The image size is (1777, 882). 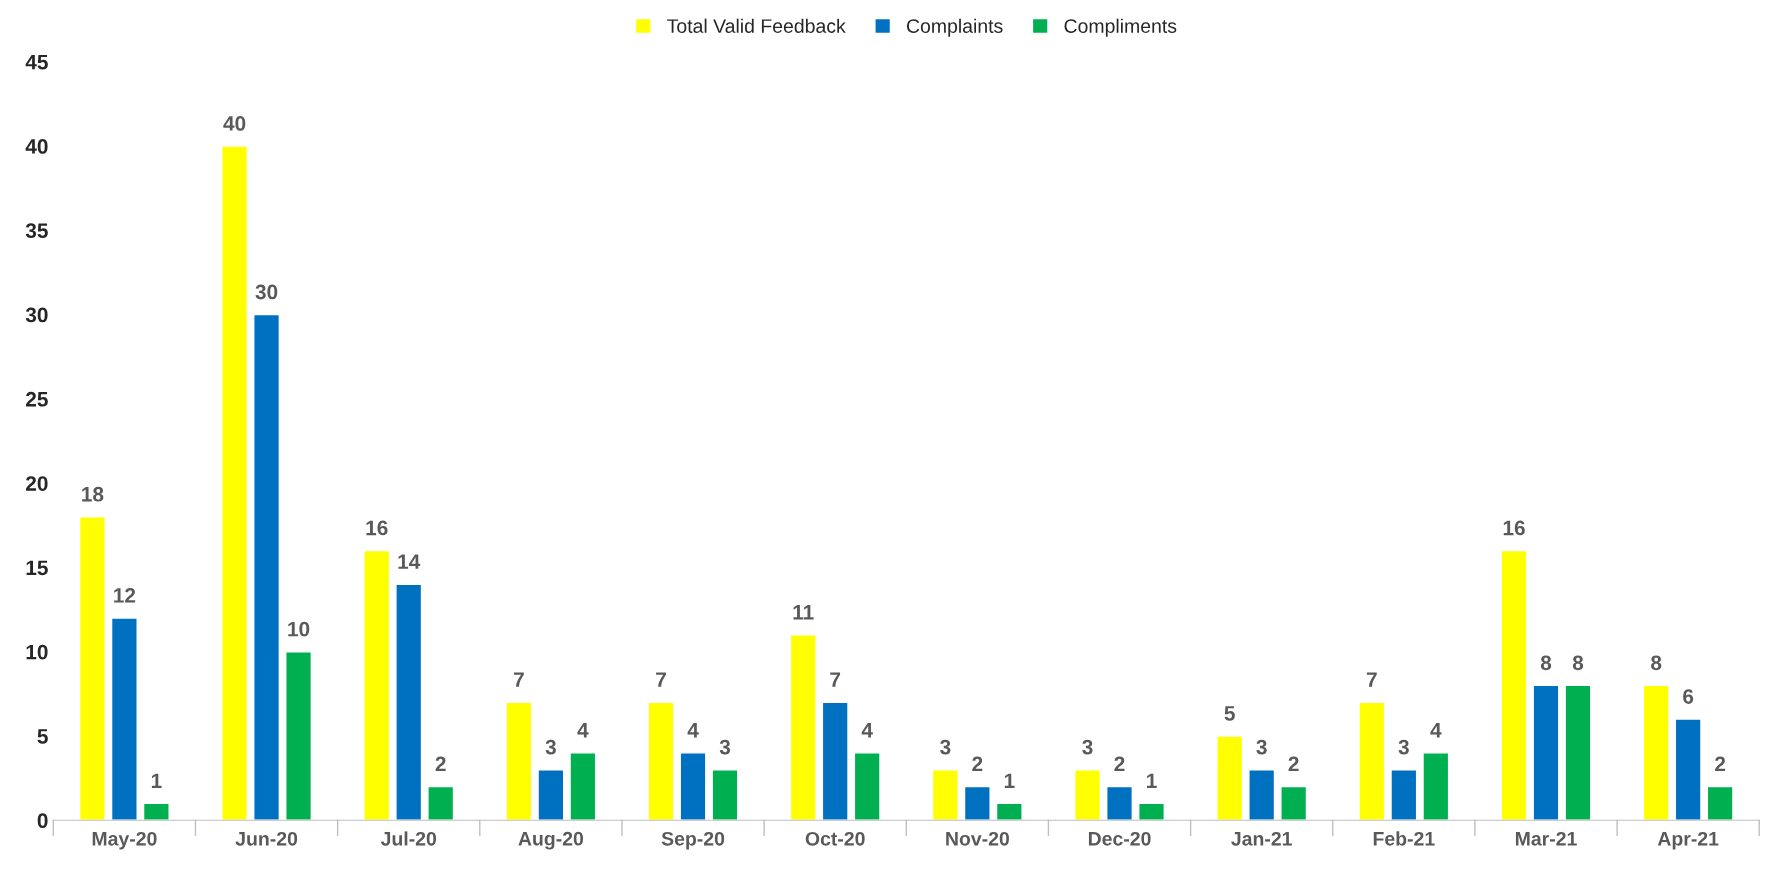 I want to click on y-tick-label: 35, so click(x=36, y=231).